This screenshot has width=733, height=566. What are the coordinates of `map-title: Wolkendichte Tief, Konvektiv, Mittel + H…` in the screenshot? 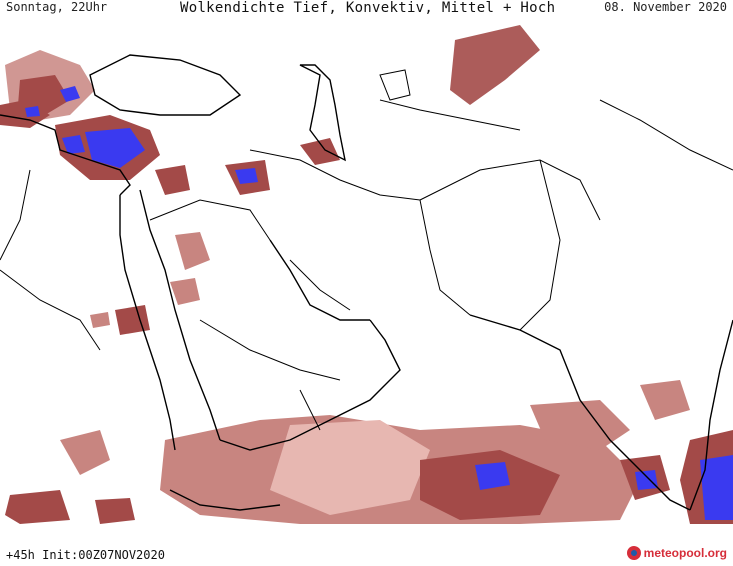 It's located at (368, 8).